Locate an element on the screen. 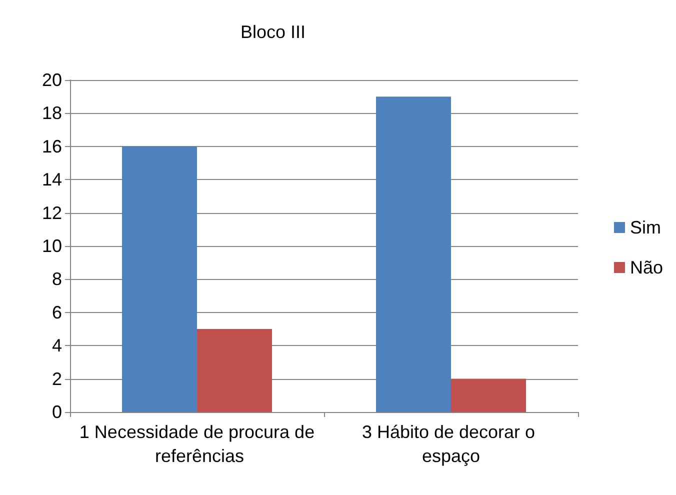 This screenshot has width=676, height=495. legend-label: Não is located at coordinates (647, 268).